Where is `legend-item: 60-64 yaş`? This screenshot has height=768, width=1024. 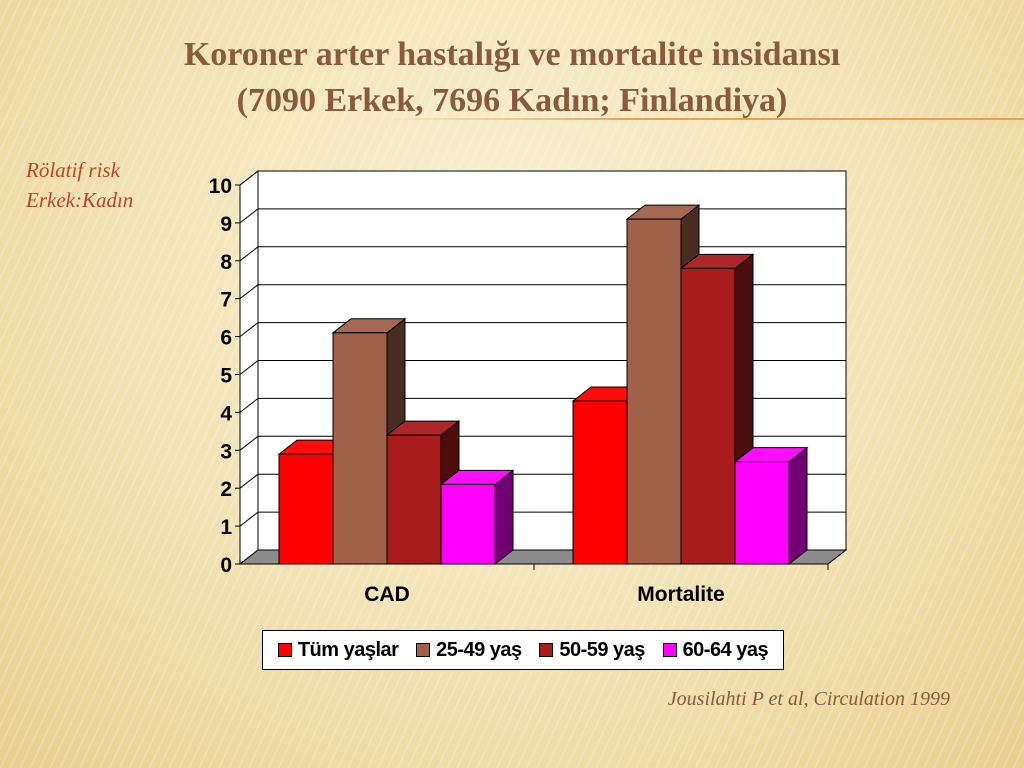 legend-item: 60-64 yaş is located at coordinates (715, 650).